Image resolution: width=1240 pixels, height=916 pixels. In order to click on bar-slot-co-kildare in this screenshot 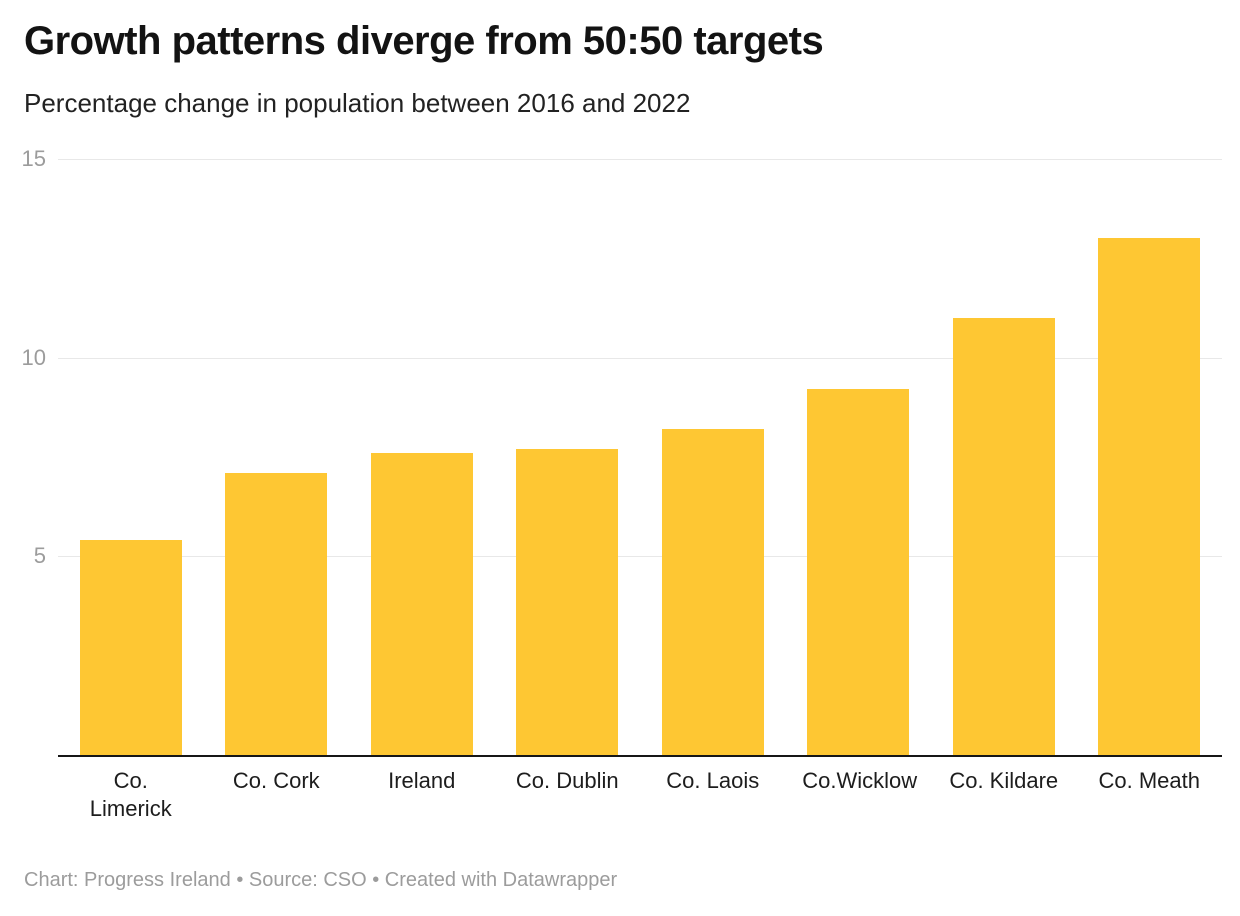, I will do `click(1004, 457)`.